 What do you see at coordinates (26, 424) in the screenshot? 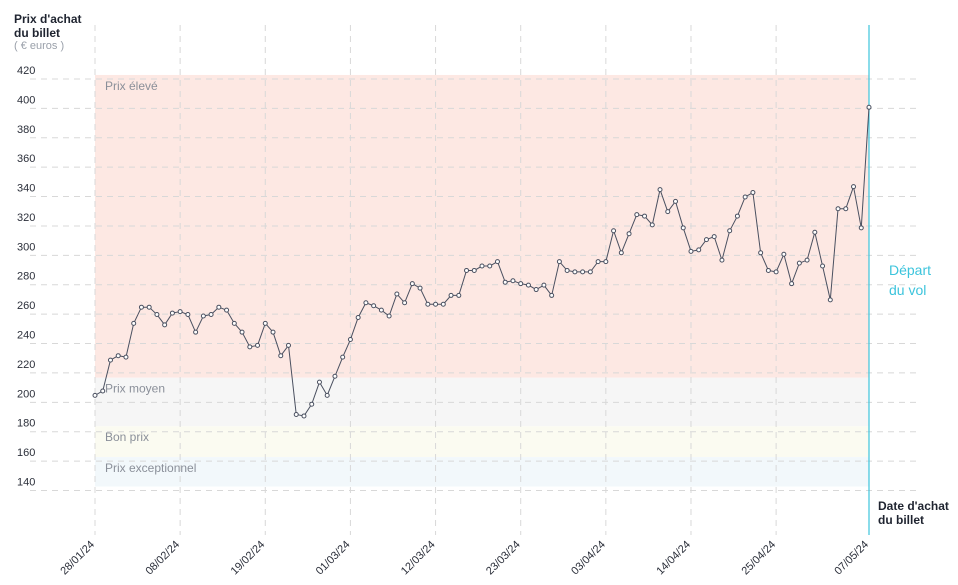
I see `y-tick-label: 180` at bounding box center [26, 424].